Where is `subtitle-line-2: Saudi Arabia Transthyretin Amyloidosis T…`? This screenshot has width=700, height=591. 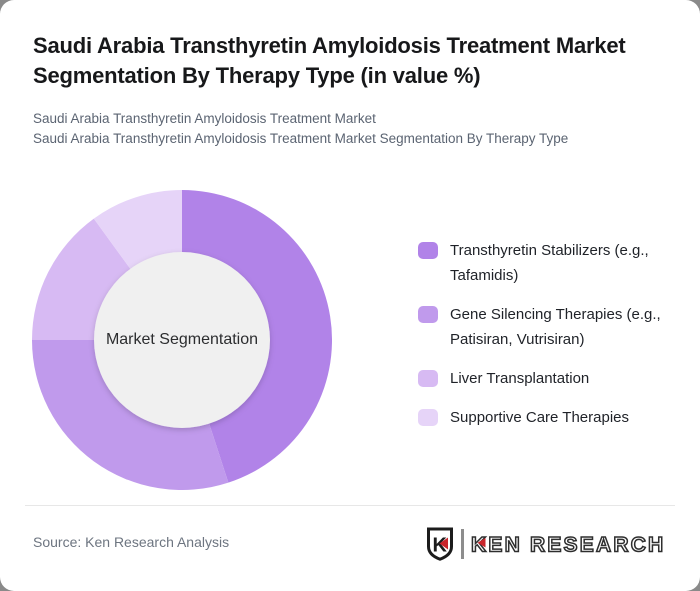
subtitle-line-2: Saudi Arabia Transthyretin Amyloidosis T… is located at coordinates (301, 138).